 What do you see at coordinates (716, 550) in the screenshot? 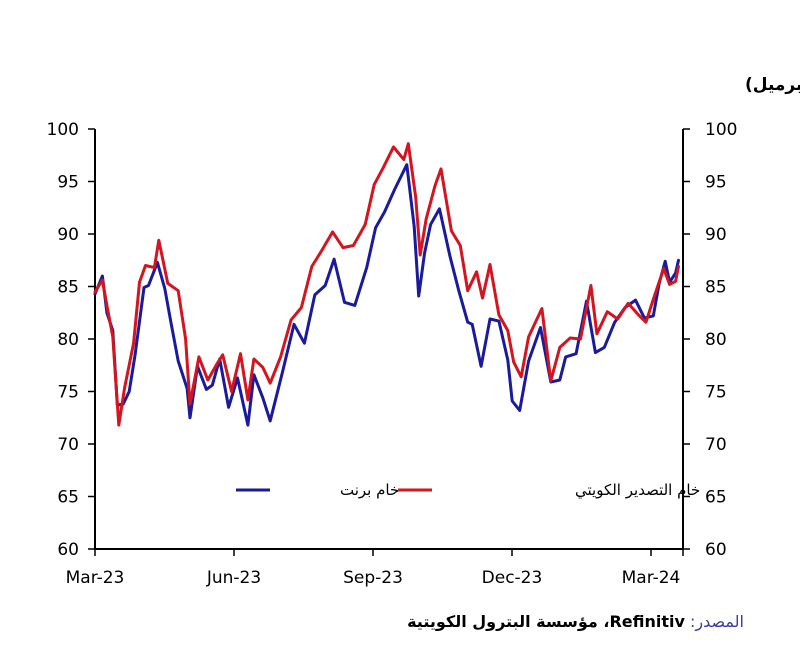
I see `y-tick-label-right: 60` at bounding box center [716, 550].